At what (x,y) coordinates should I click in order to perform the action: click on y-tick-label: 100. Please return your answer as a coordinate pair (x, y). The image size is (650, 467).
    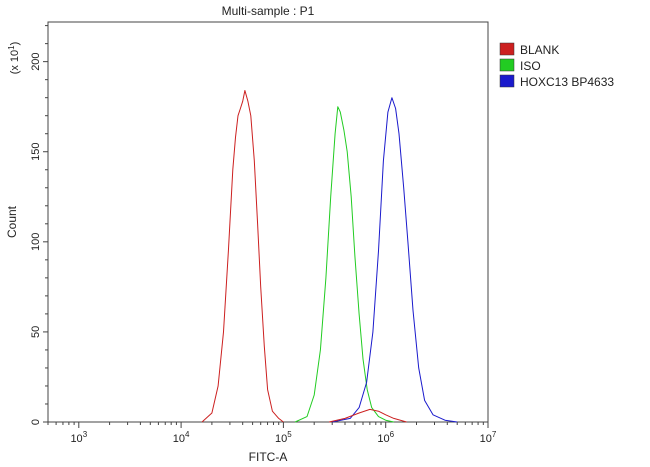
    Looking at the image, I should click on (36, 242).